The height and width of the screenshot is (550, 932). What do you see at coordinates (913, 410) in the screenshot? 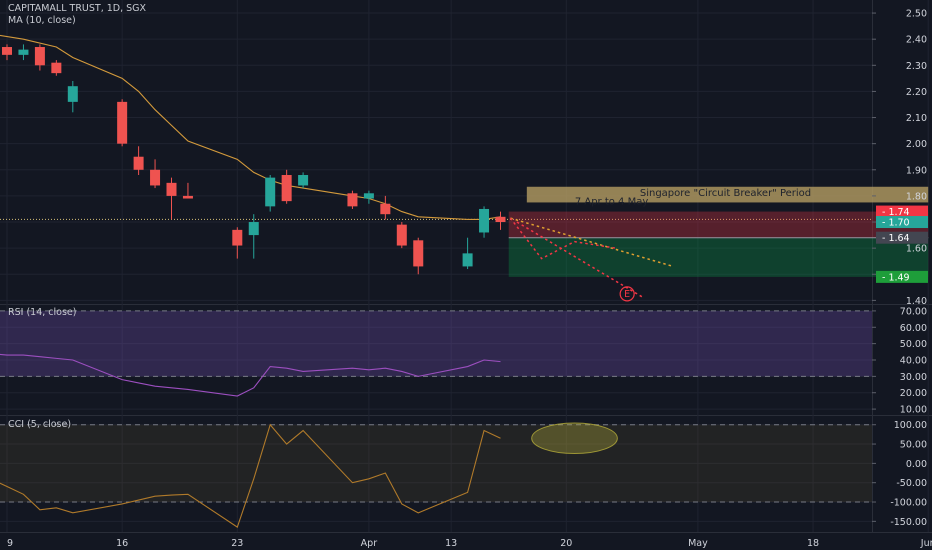
I see `axis-tick-label: 10.00` at bounding box center [913, 410].